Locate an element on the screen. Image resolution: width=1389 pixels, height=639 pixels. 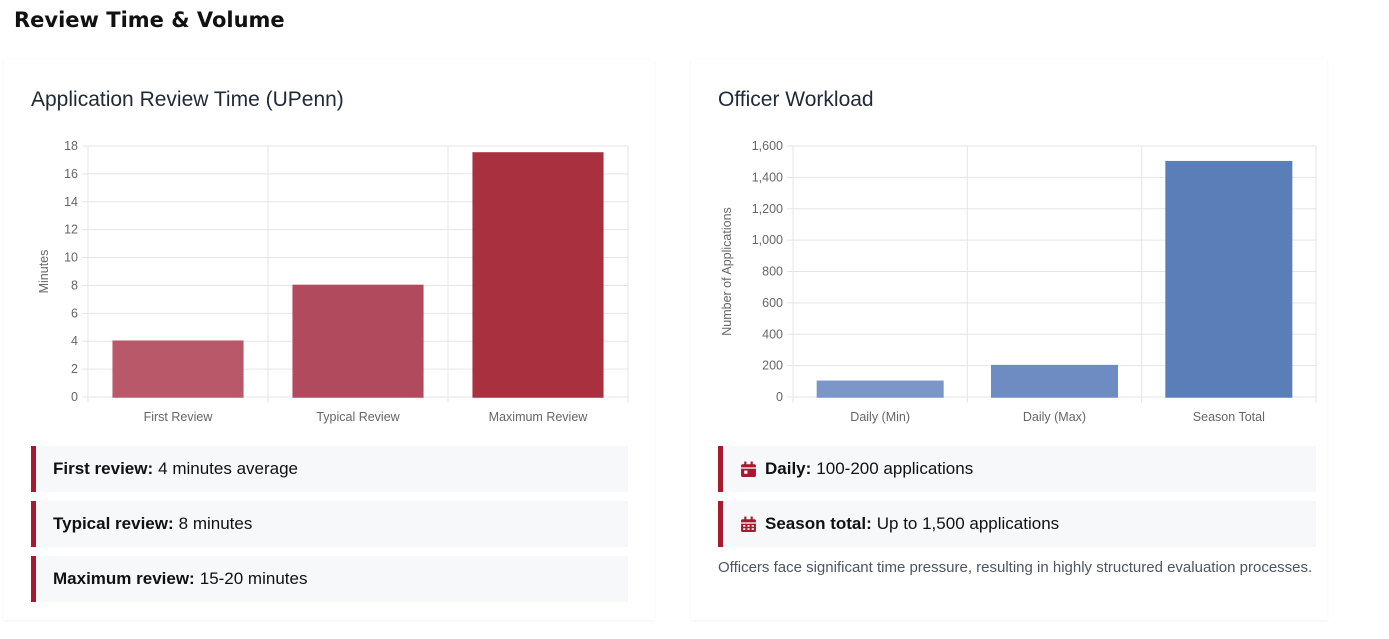
x-tick-label: Daily (Max) is located at coordinates (1054, 417).